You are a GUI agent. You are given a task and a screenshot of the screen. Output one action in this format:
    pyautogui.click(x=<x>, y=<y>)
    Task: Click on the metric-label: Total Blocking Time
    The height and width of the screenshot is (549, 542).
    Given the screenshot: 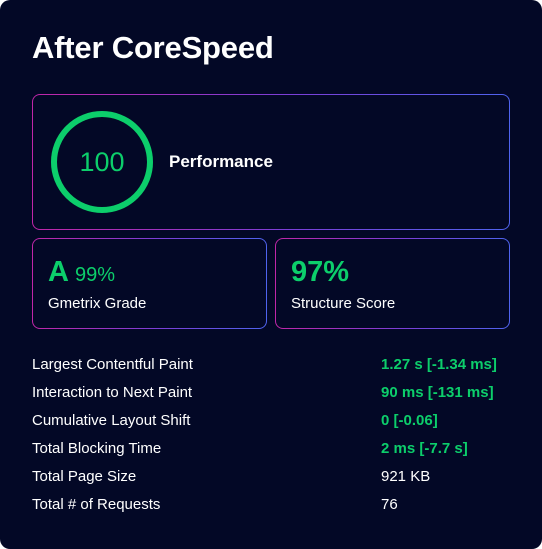 What is the action you would take?
    pyautogui.click(x=97, y=448)
    